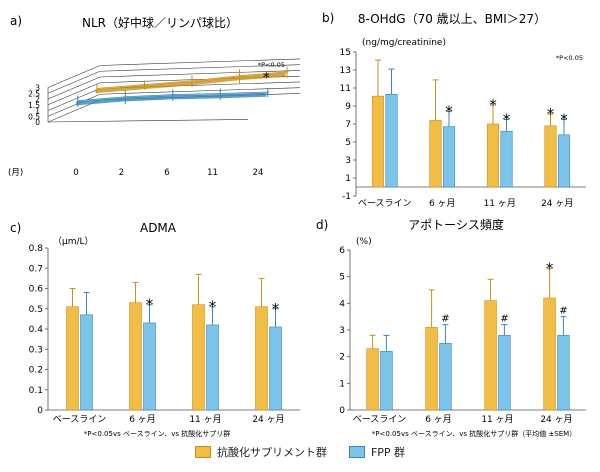 The image size is (600, 472). I want to click on legend-label-fpp: FPP 群, so click(388, 452).